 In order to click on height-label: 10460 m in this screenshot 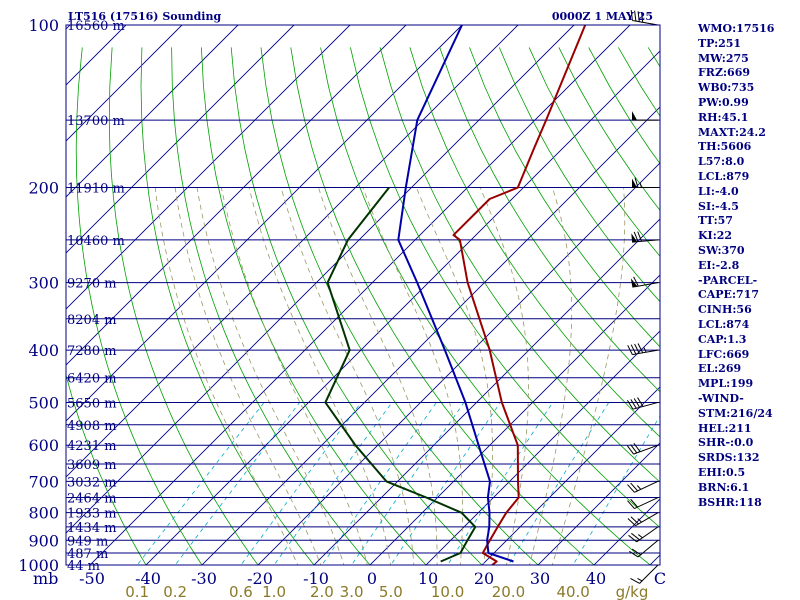, I will do `click(96, 241)`.